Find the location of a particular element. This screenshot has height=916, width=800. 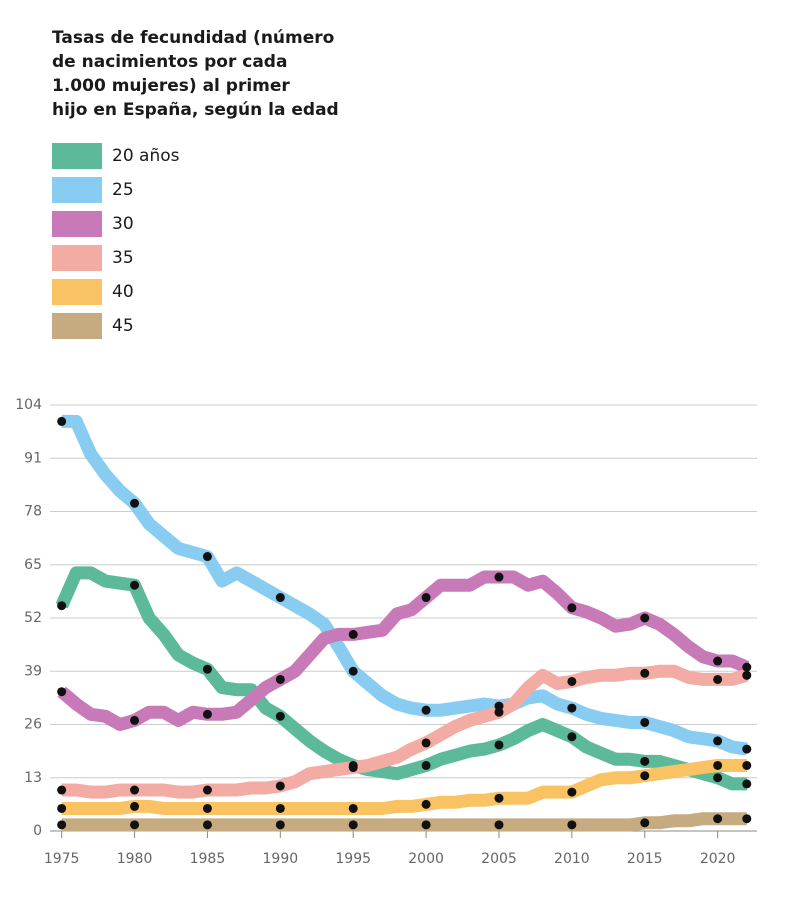

y-tick-label: 26 is located at coordinates (33, 725).